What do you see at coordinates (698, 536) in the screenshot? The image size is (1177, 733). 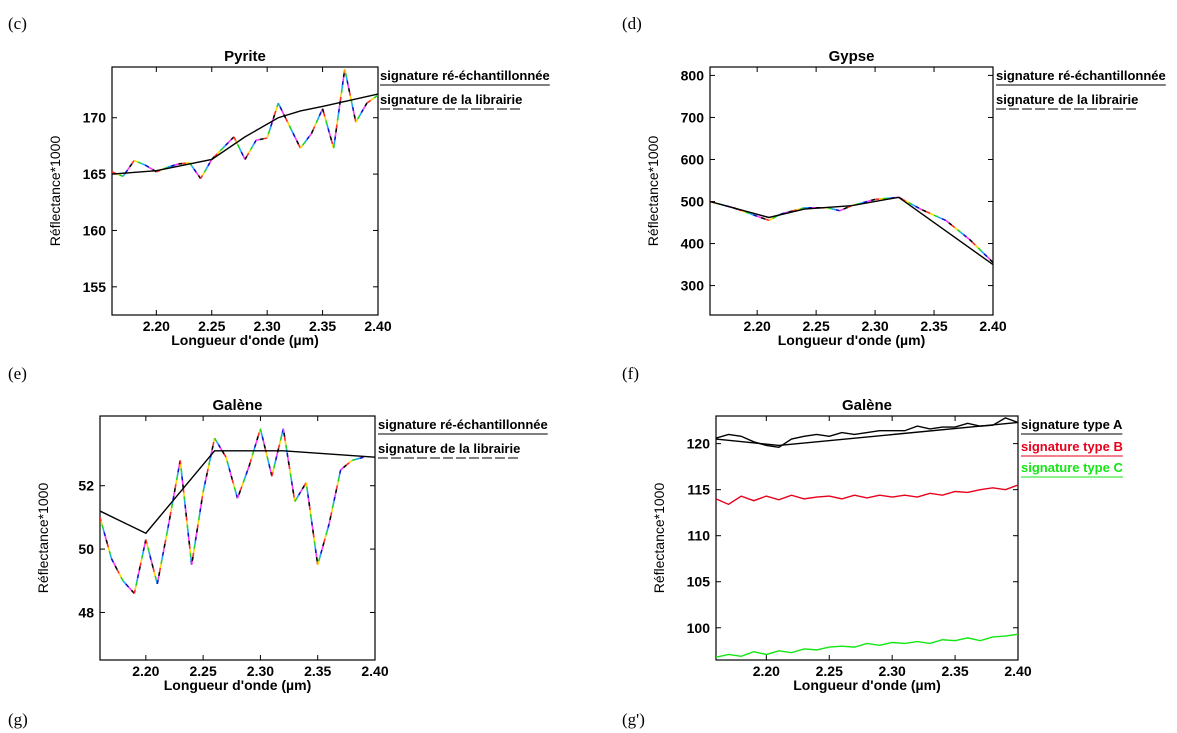 I see `y-tick-label: 110` at bounding box center [698, 536].